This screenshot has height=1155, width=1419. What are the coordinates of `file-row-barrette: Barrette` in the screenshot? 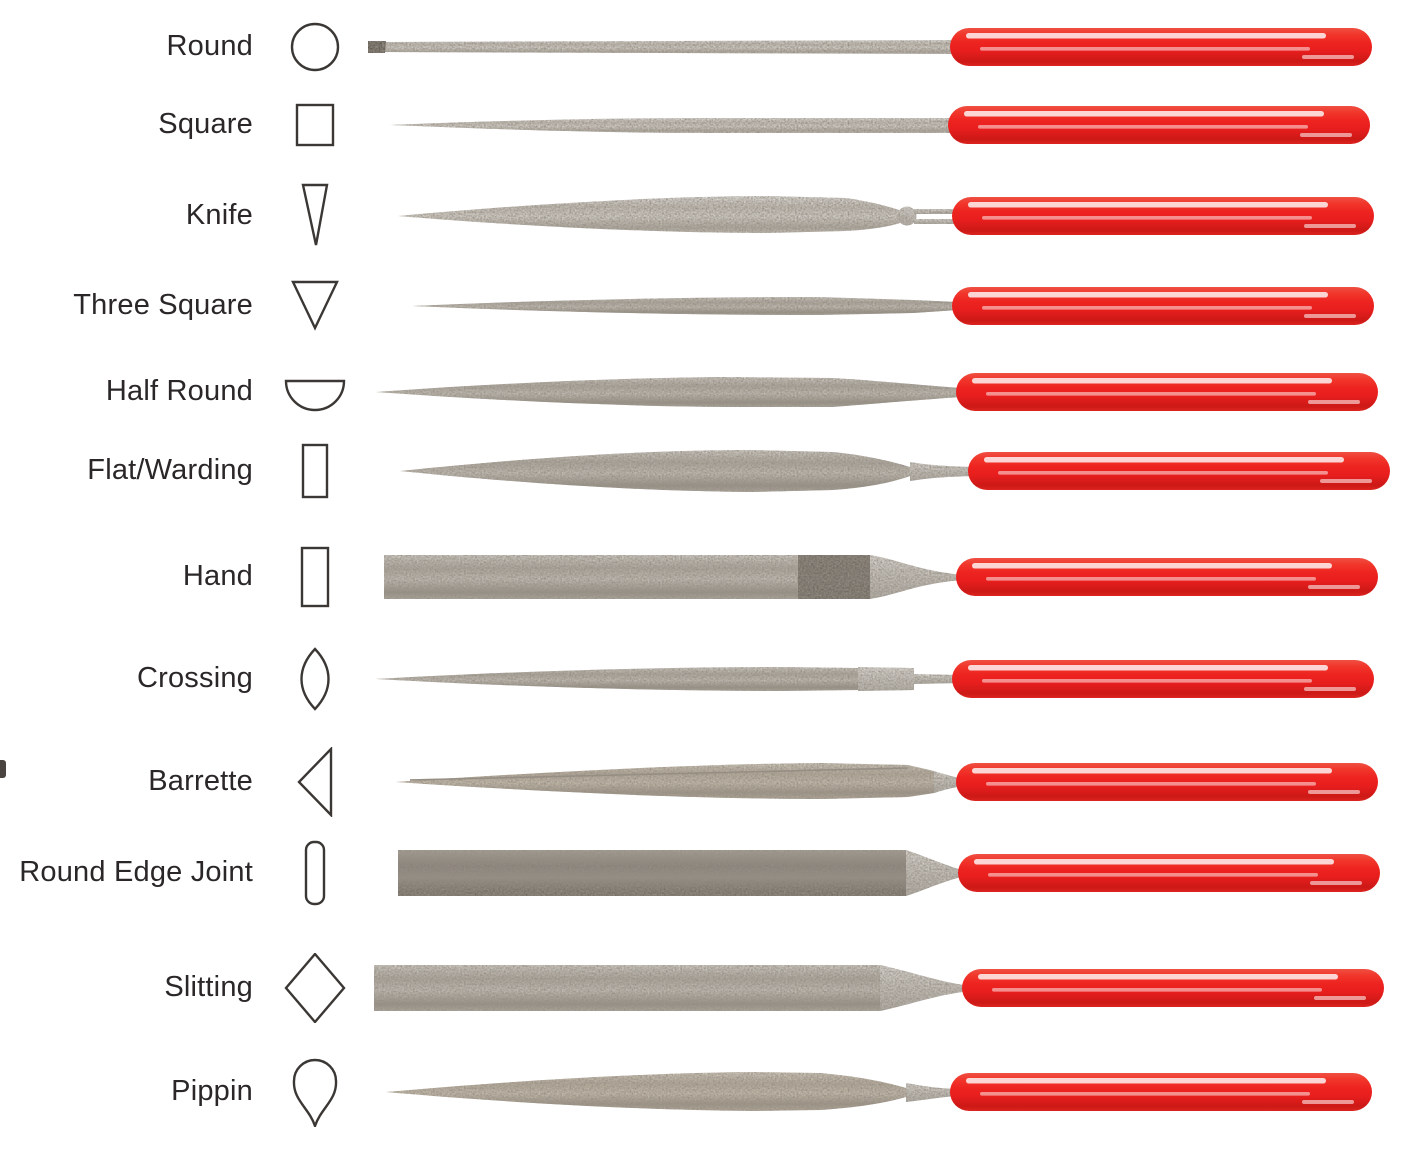 It's located at (709, 782).